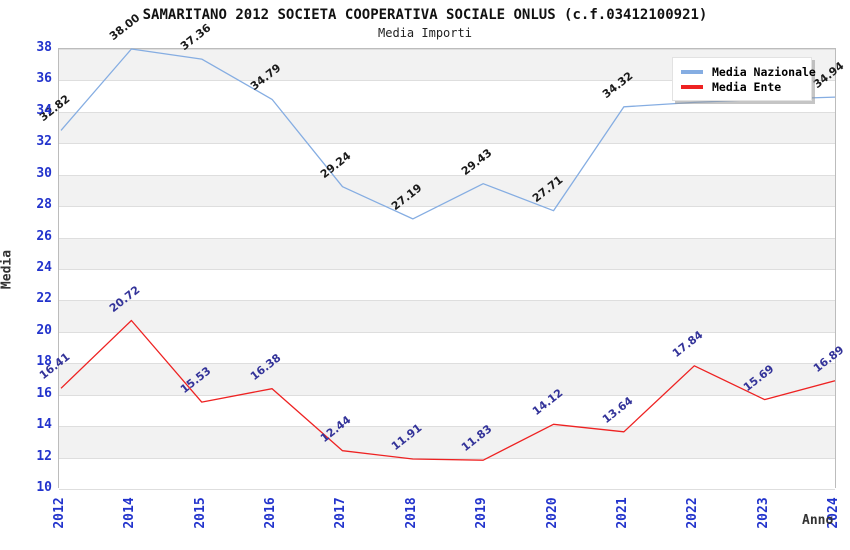  I want to click on media-nazionale-line-swatch-icon, so click(692, 71).